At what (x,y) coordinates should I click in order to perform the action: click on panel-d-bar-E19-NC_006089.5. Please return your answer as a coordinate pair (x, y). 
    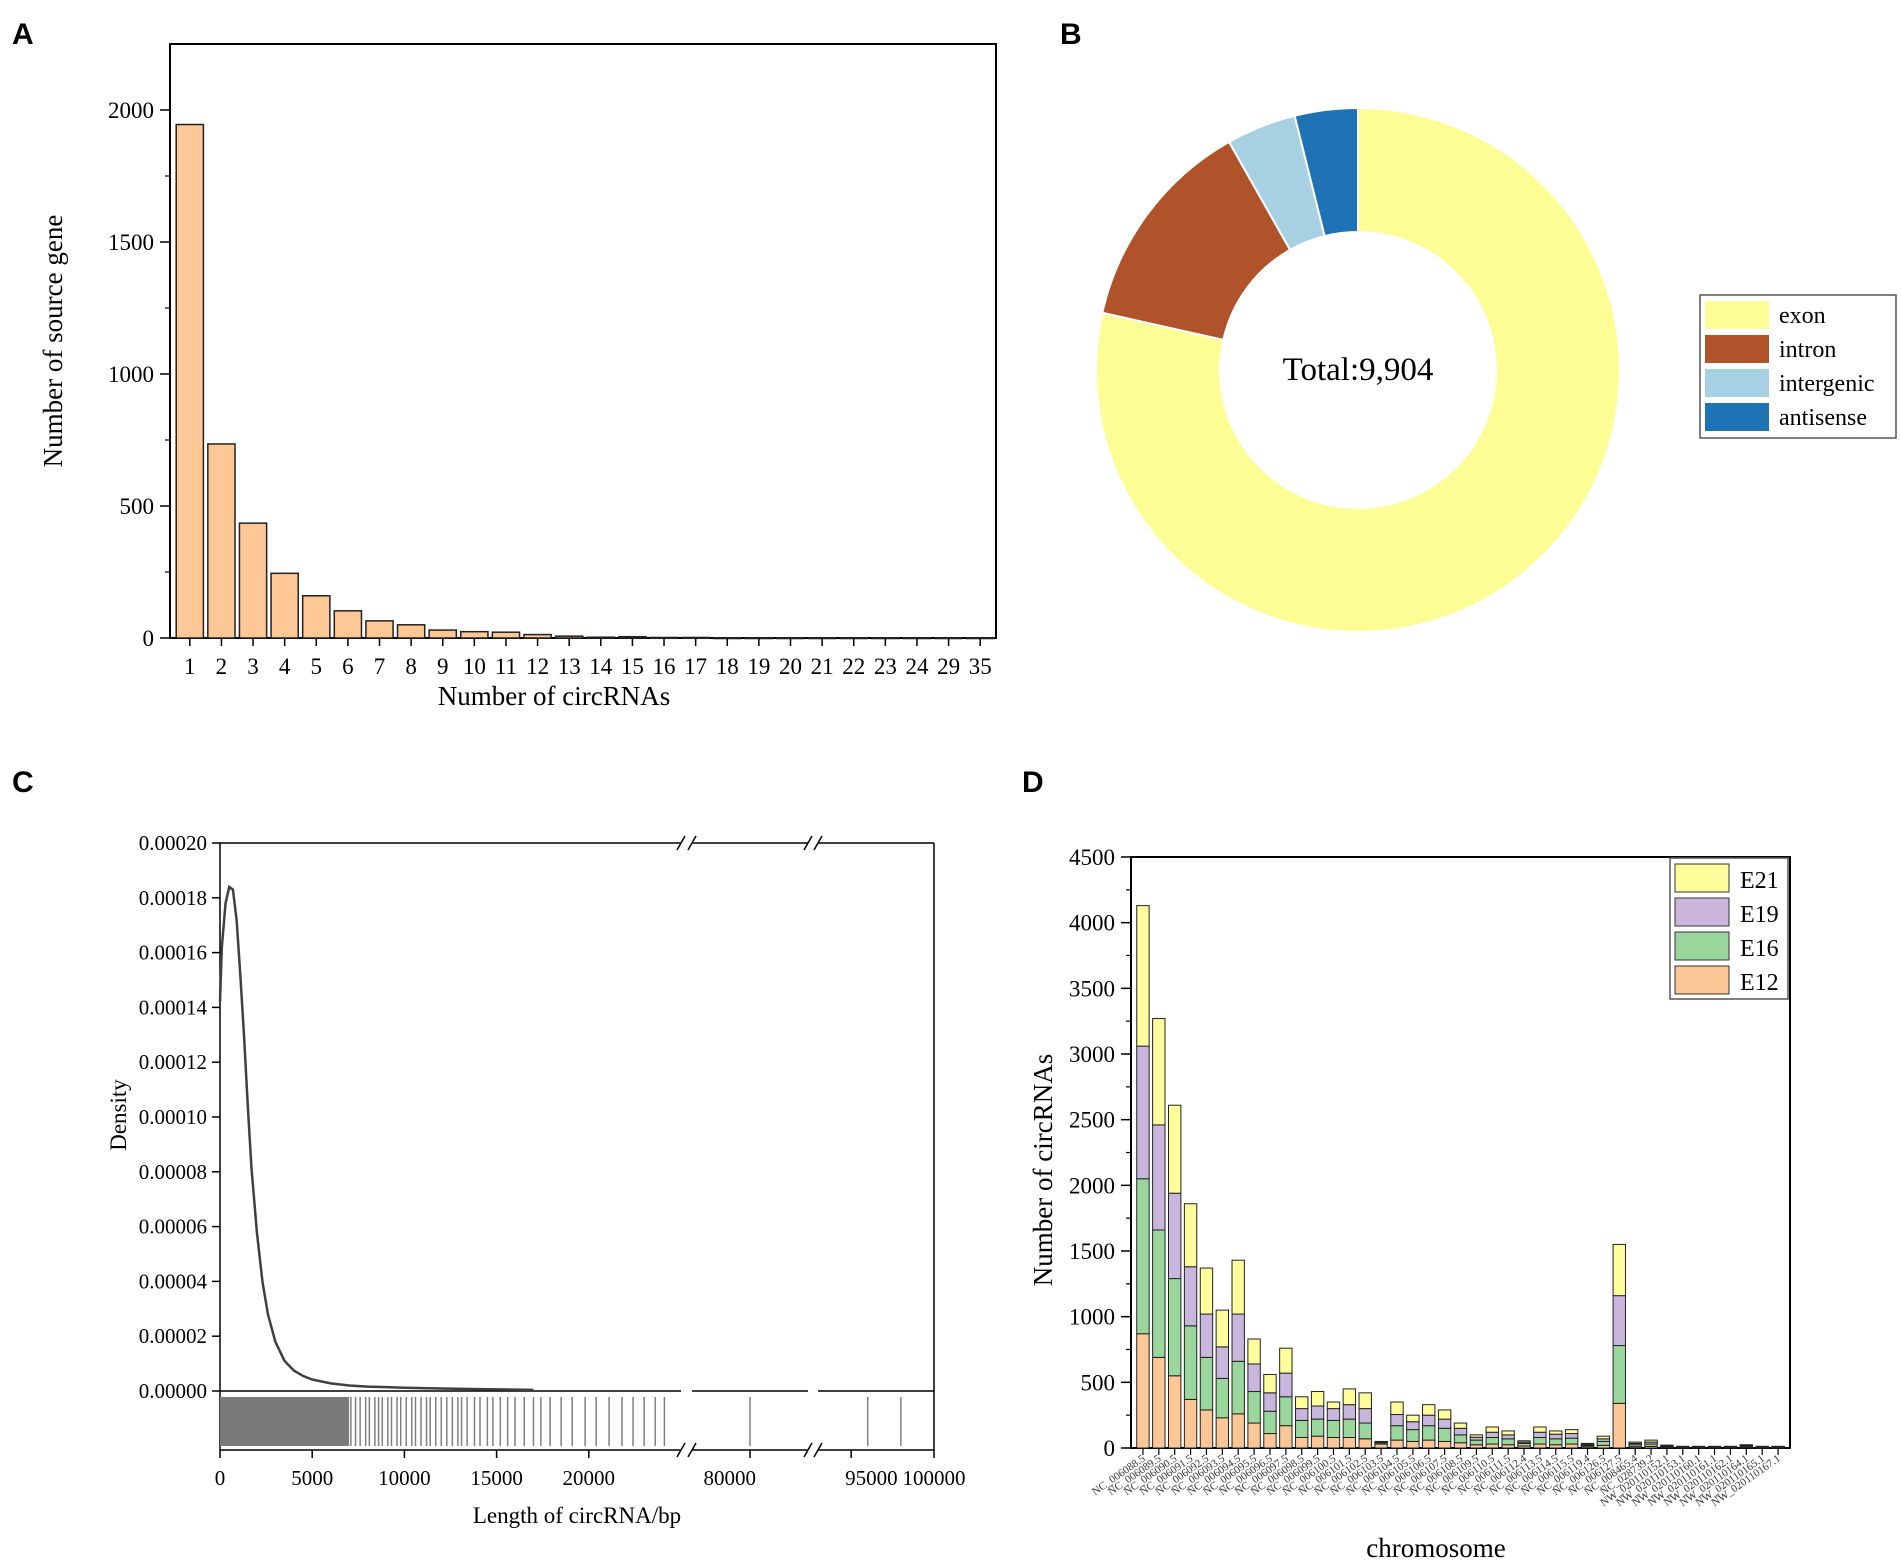
    Looking at the image, I should click on (1159, 1177).